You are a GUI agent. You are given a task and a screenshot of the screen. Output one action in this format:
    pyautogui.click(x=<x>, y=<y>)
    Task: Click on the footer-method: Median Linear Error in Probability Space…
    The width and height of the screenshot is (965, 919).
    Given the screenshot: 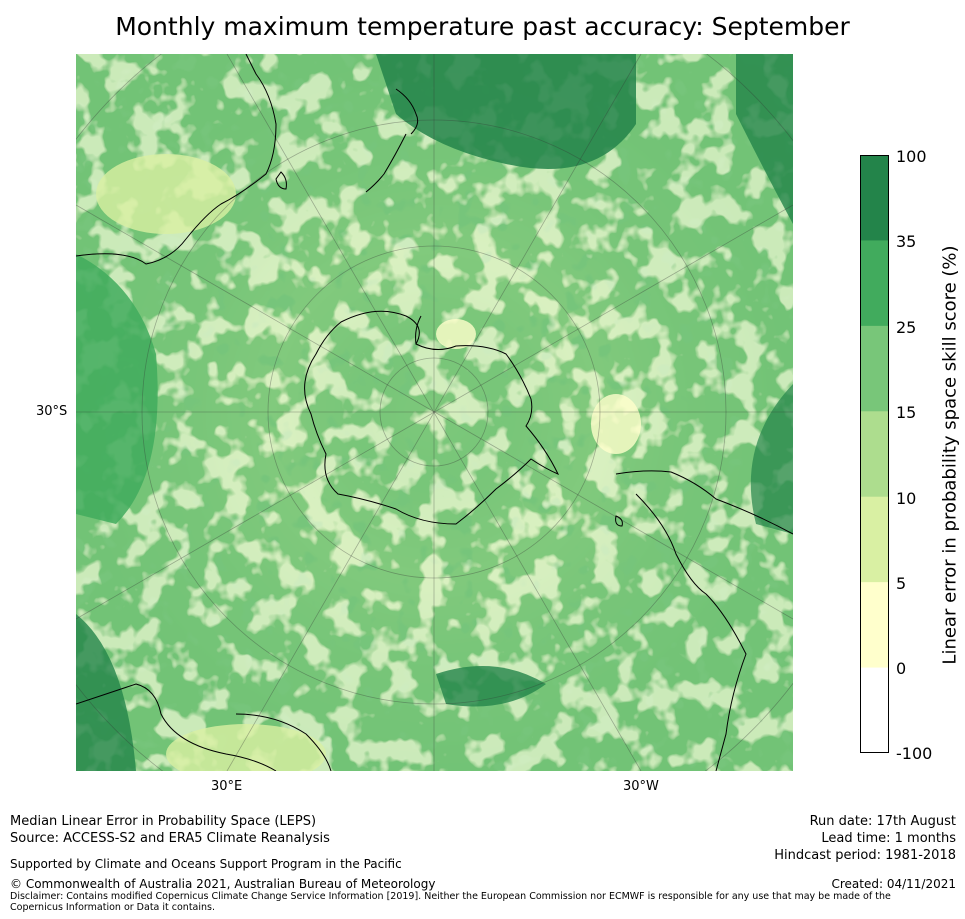 What is the action you would take?
    pyautogui.click(x=163, y=821)
    